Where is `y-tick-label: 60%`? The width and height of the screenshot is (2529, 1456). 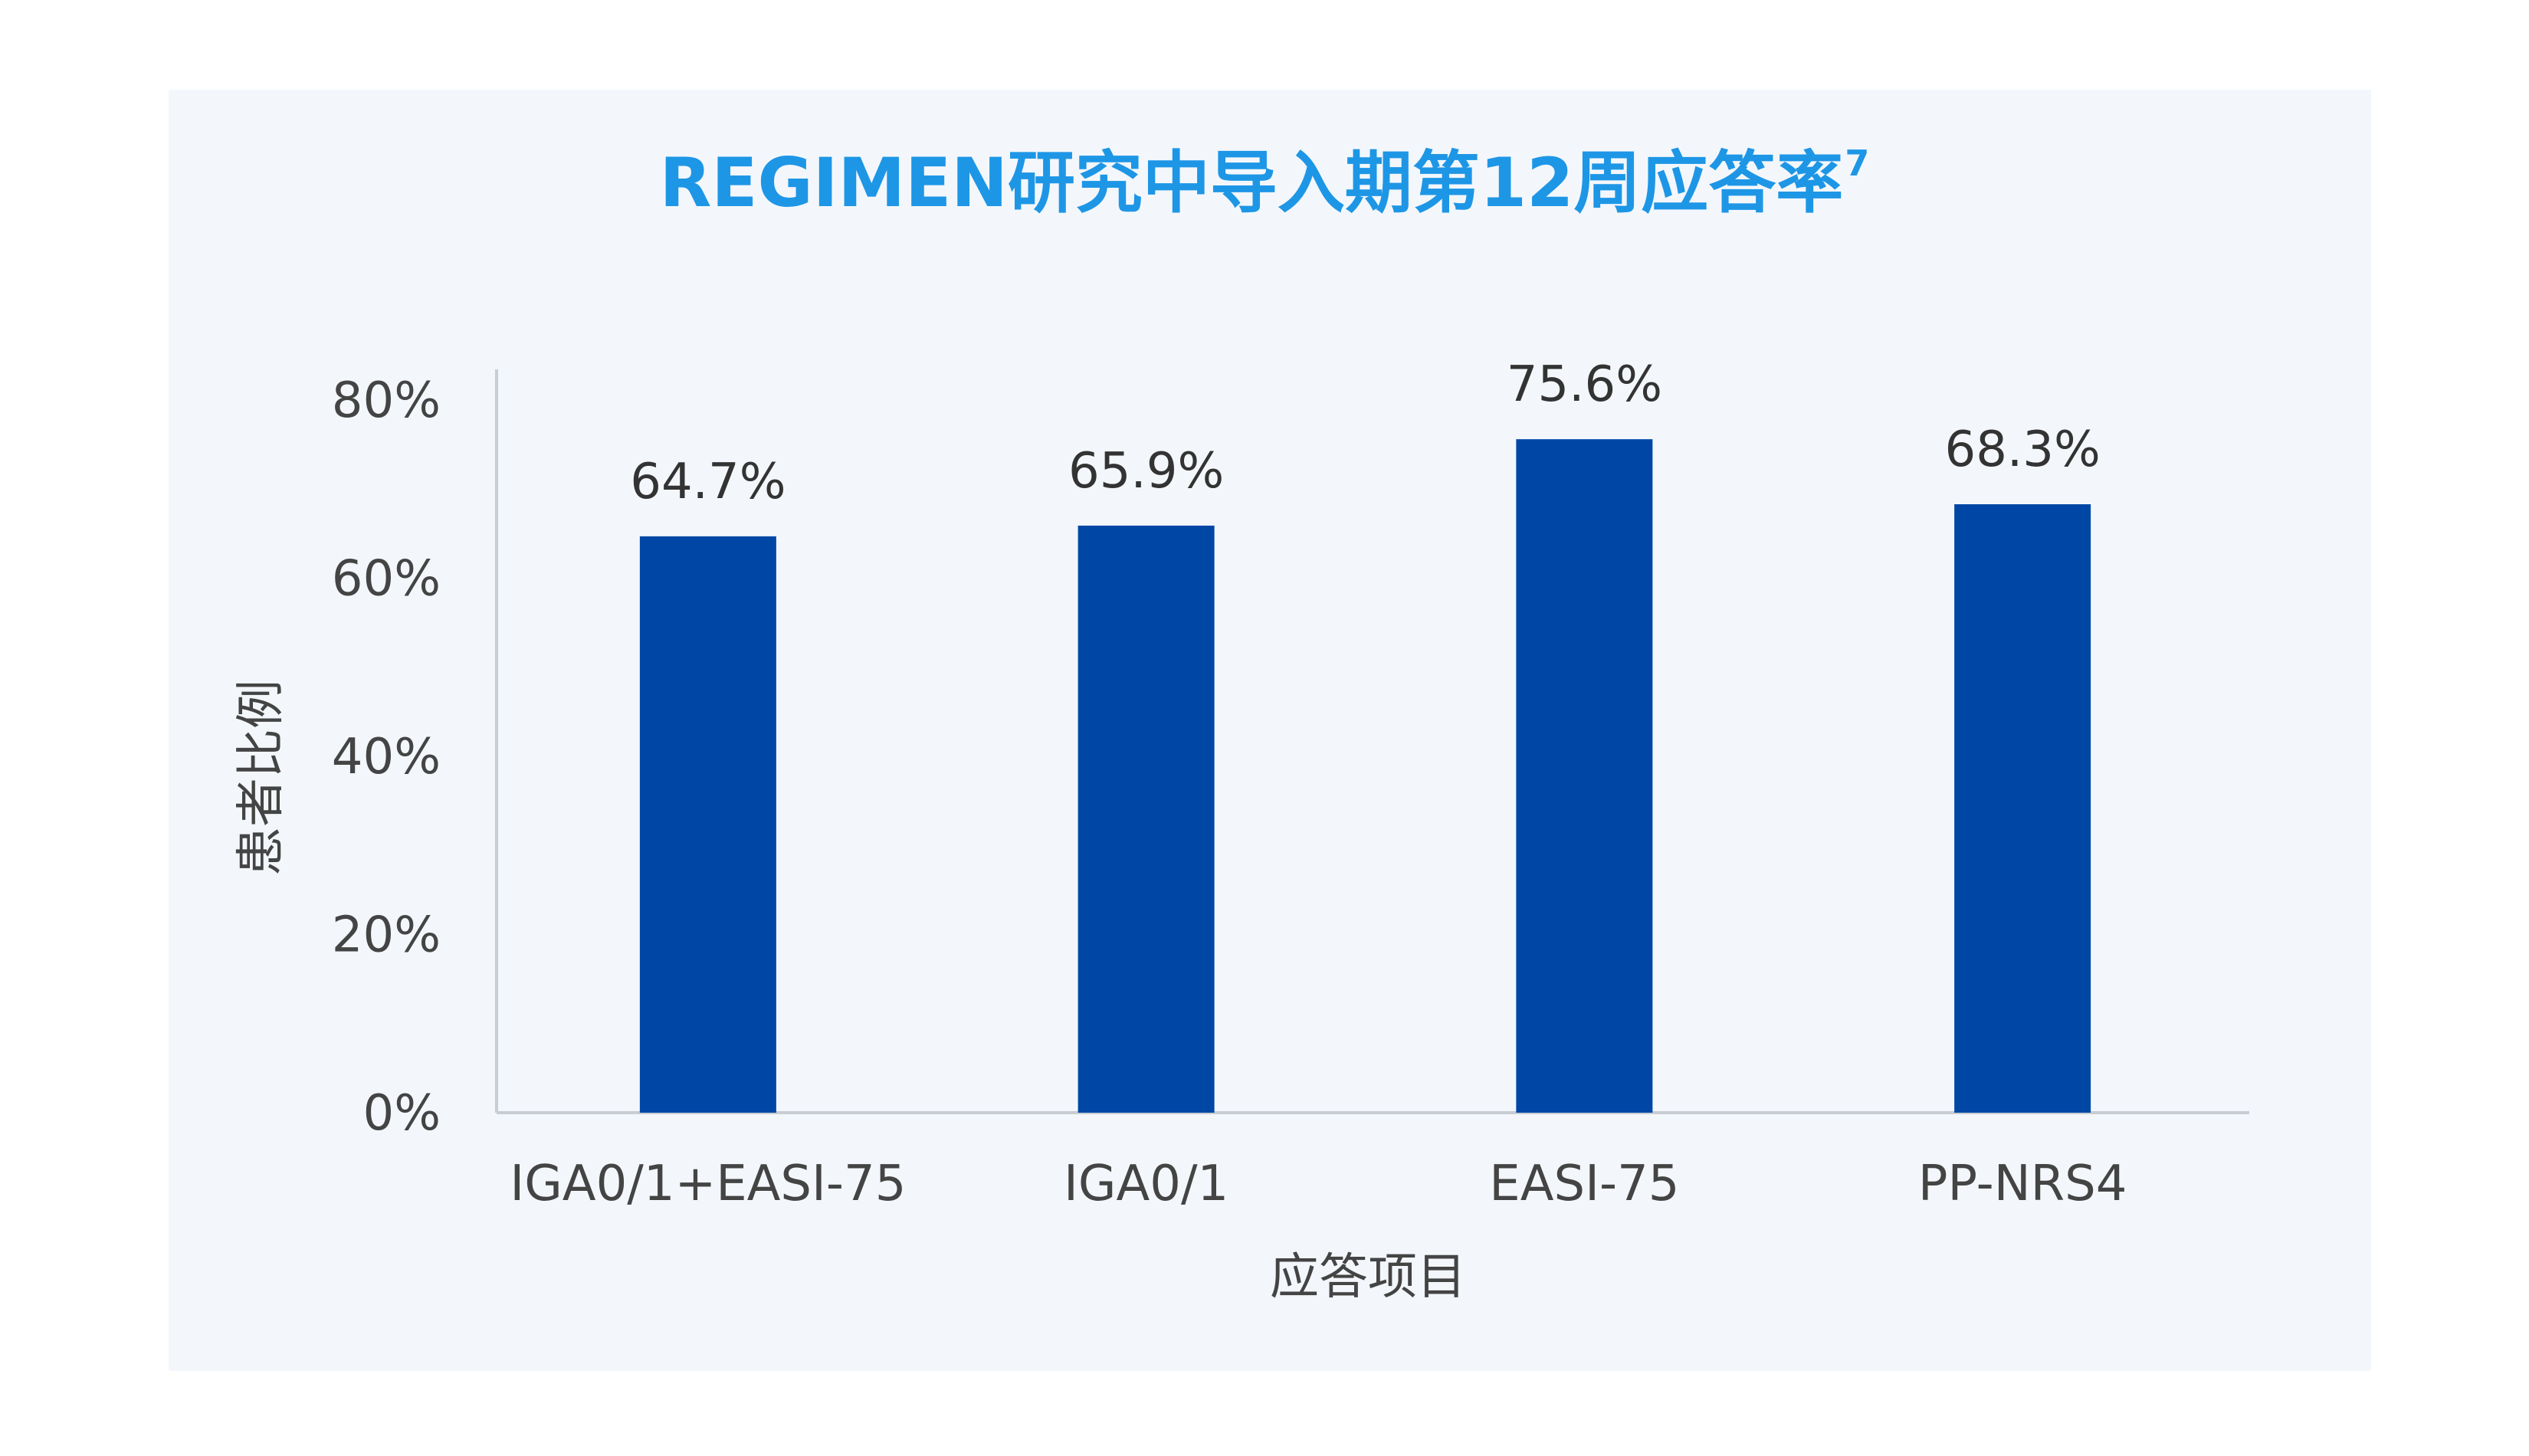 y-tick-label: 60% is located at coordinates (386, 579).